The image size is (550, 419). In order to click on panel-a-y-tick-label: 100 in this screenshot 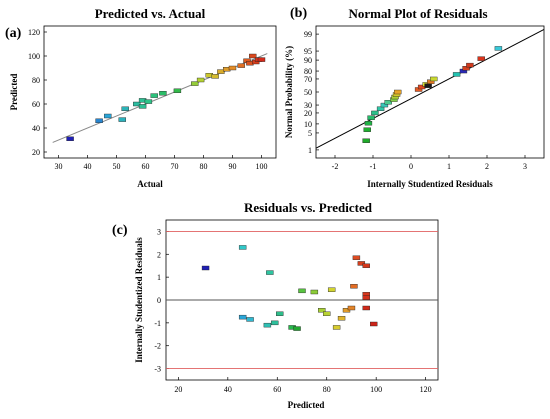, I will do `click(34, 56)`.